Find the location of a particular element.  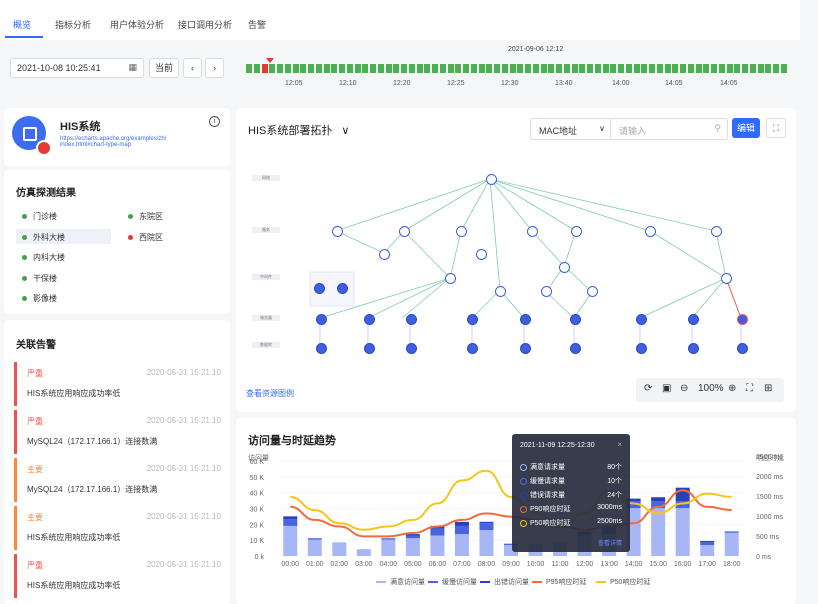

timeline-bar is located at coordinates (517, 69).